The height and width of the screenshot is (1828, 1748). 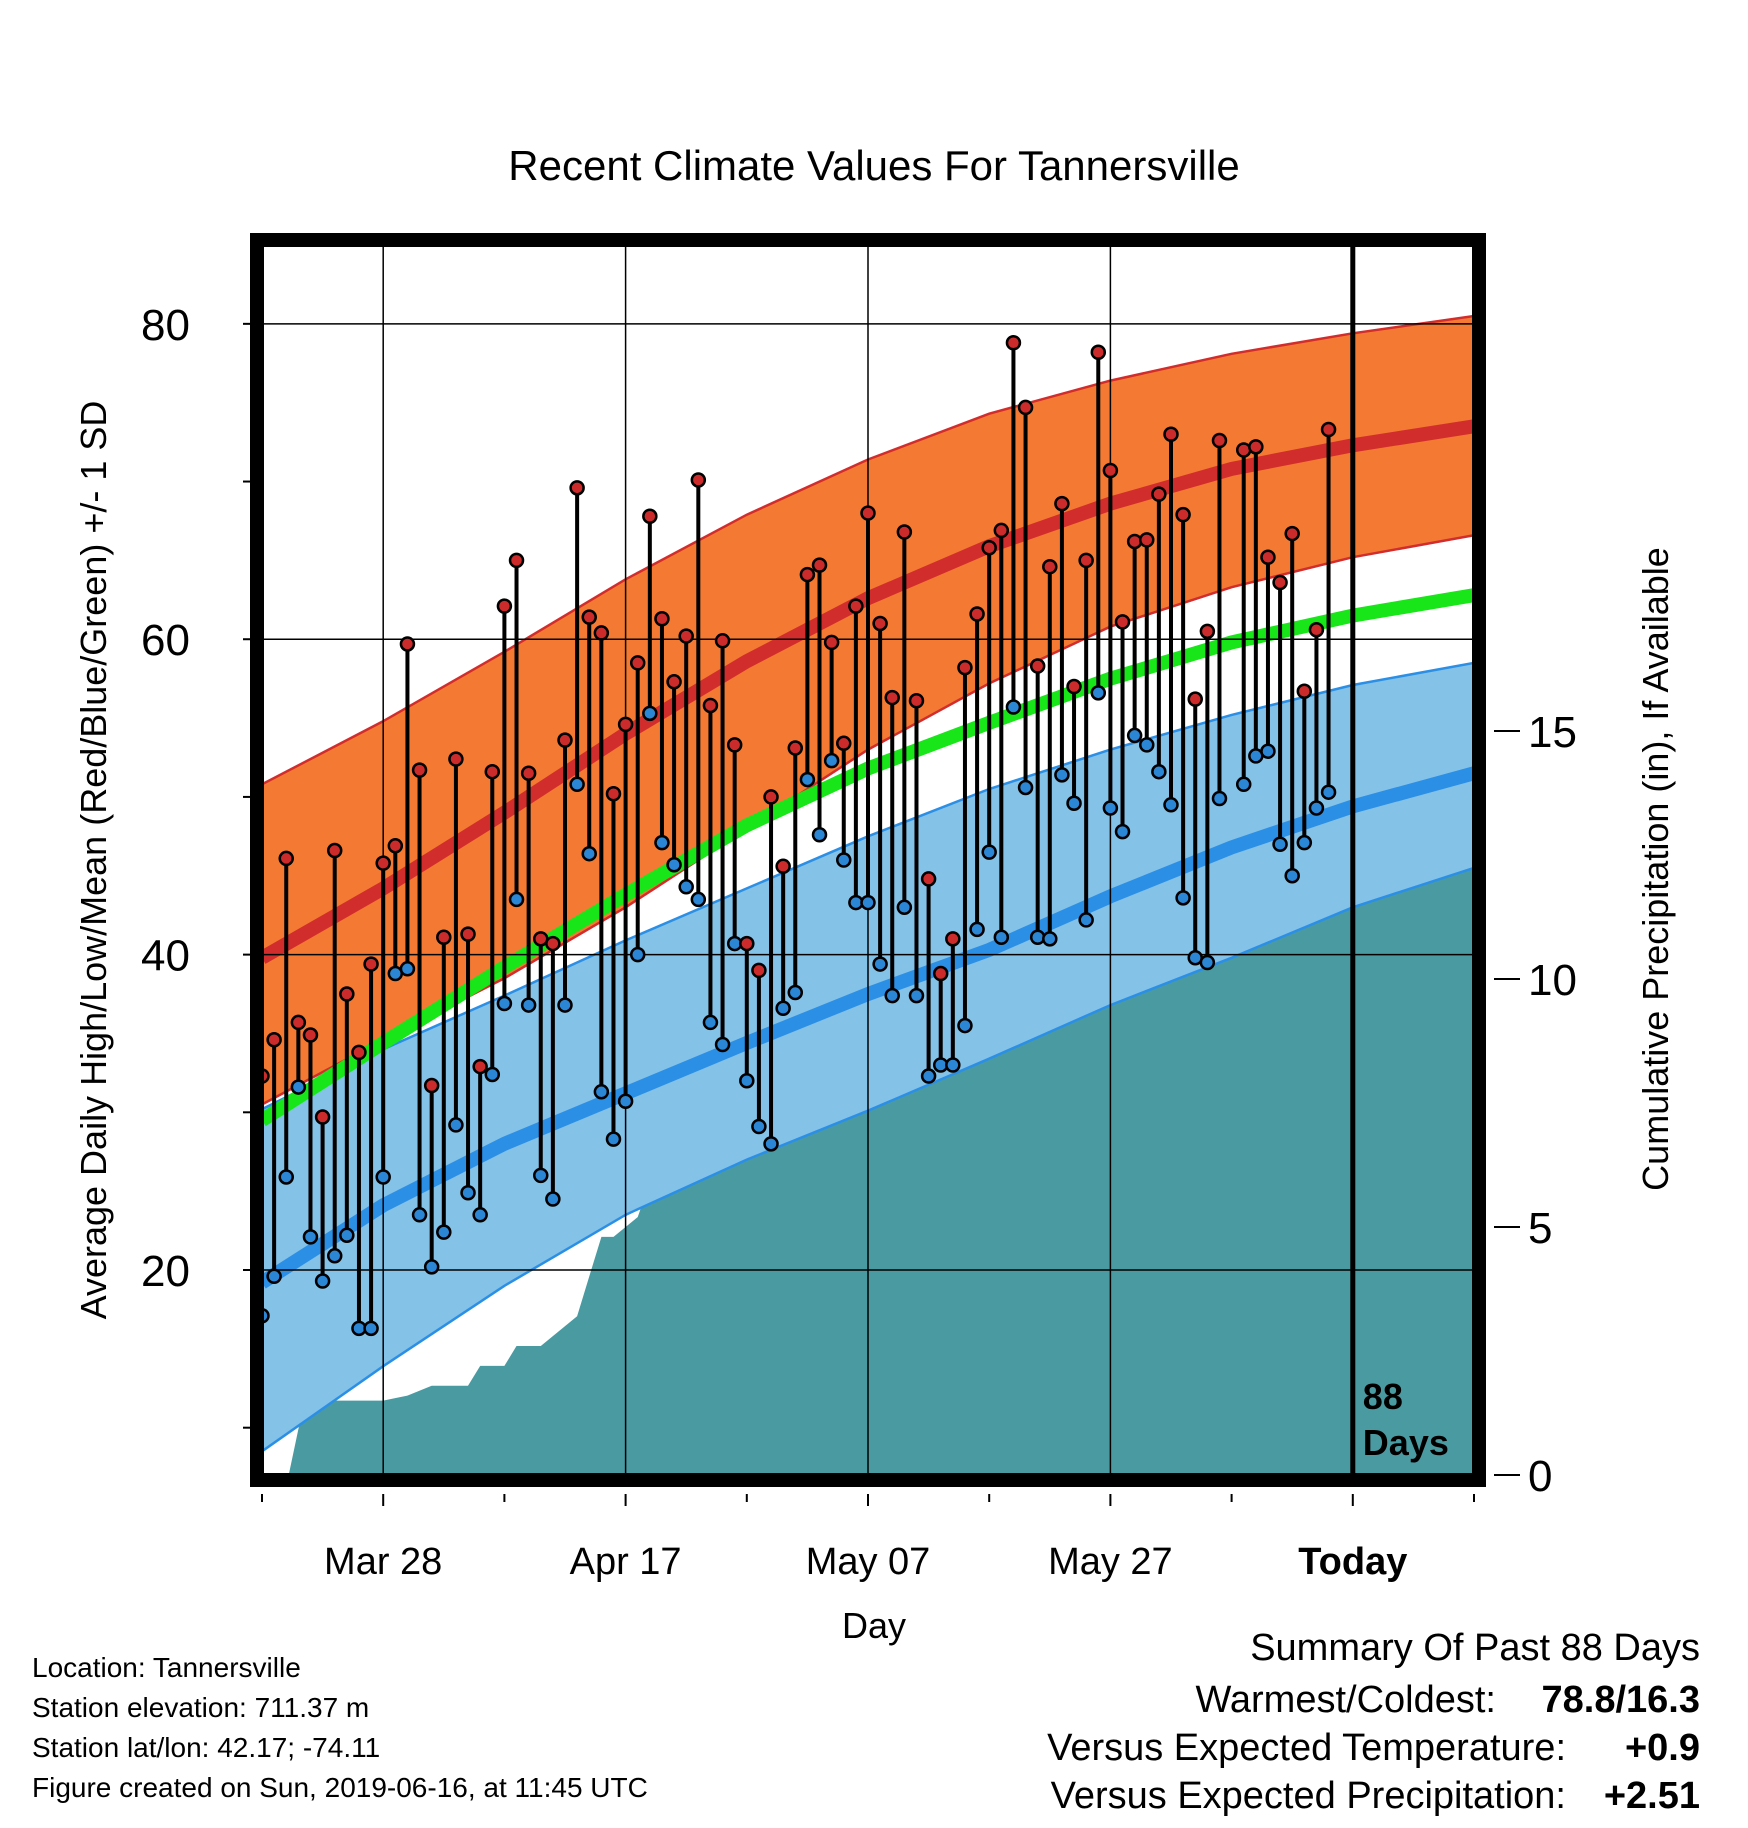 I want to click on station-elevation: Station elevation: 711.37 m, so click(x=200, y=1707).